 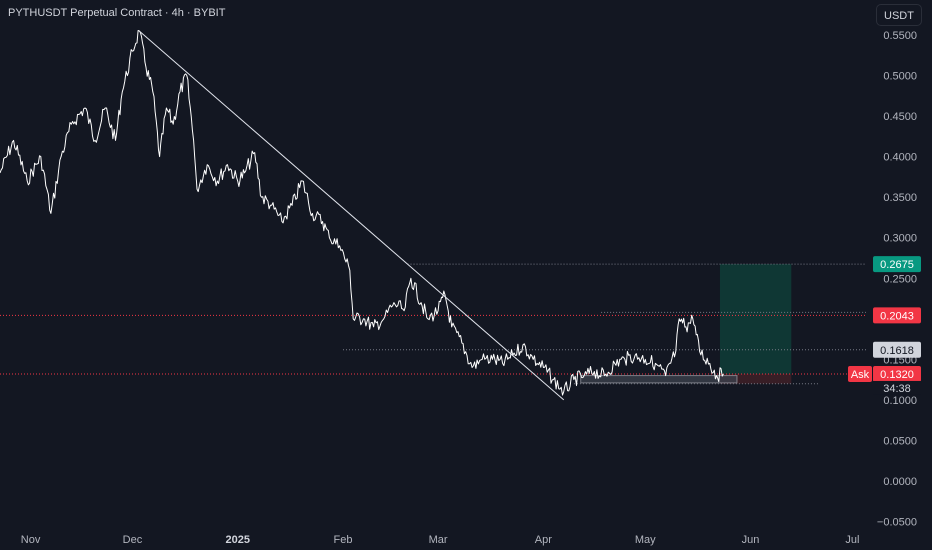 What do you see at coordinates (900, 279) in the screenshot?
I see `y-tick-label: 0.2500` at bounding box center [900, 279].